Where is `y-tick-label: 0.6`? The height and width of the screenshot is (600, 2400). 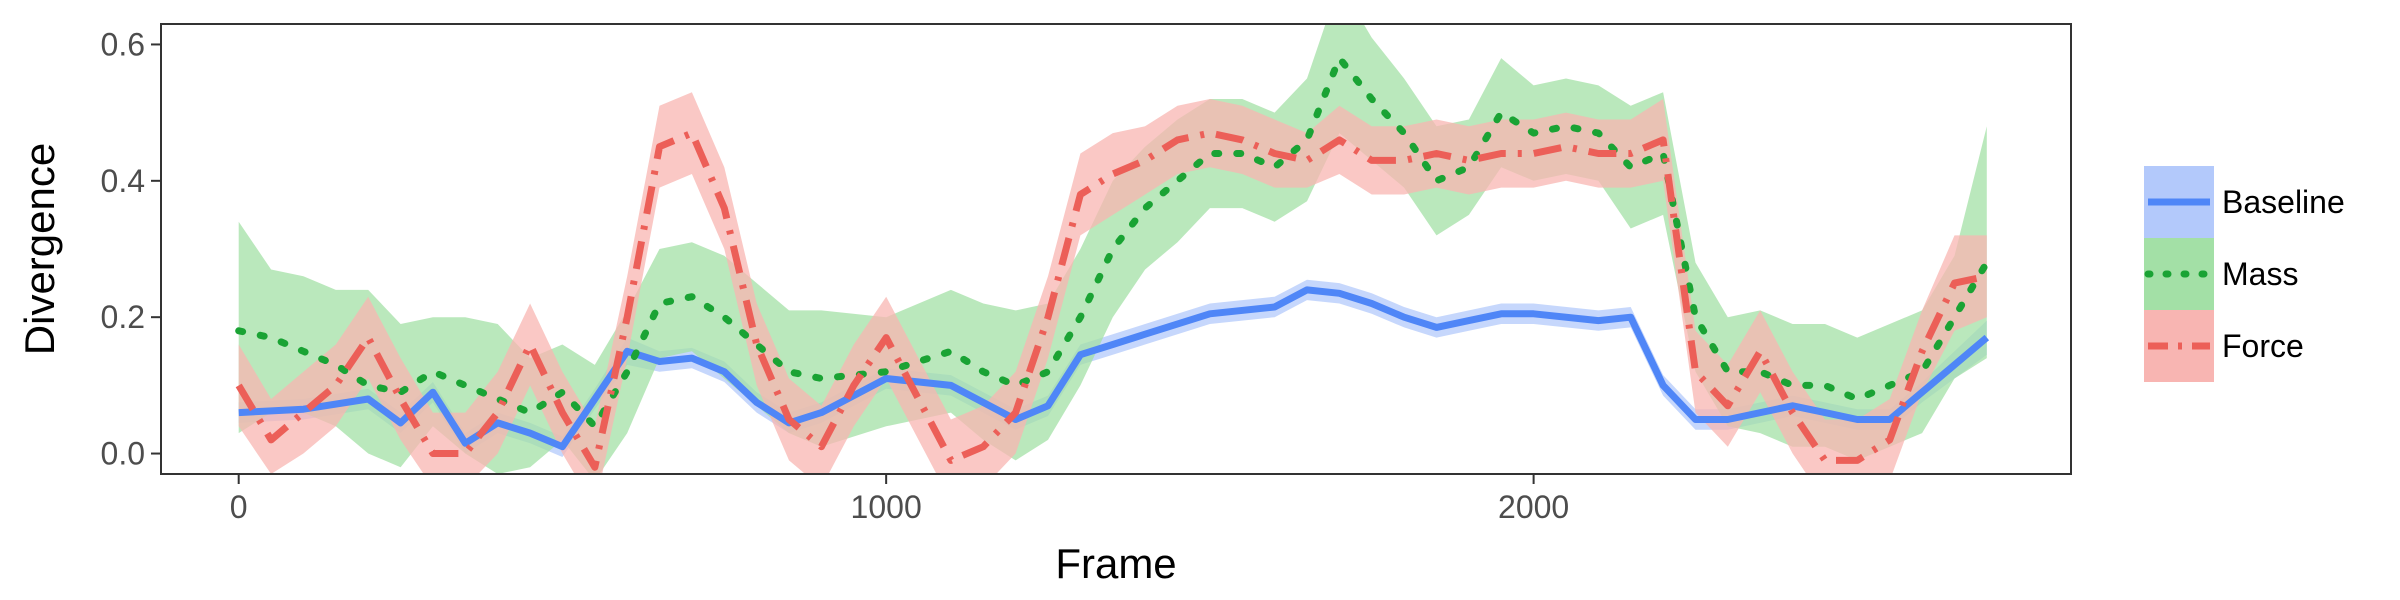
y-tick-label: 0.6 is located at coordinates (123, 44).